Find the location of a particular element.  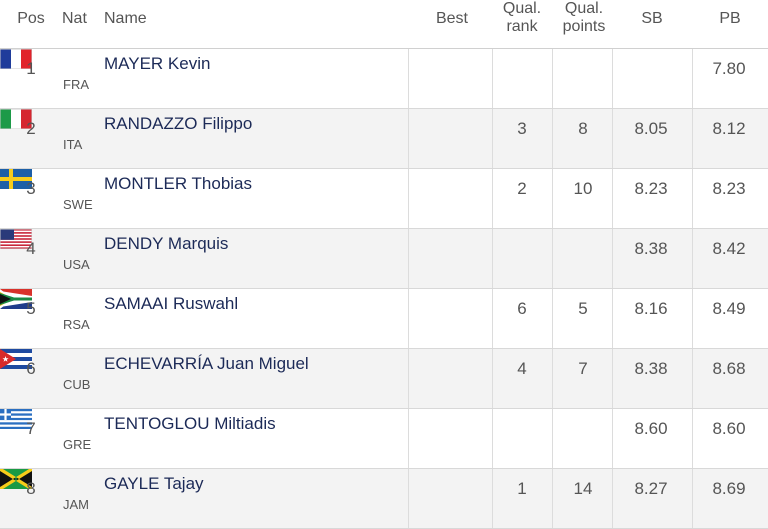

country-code: RSA is located at coordinates (76, 324).